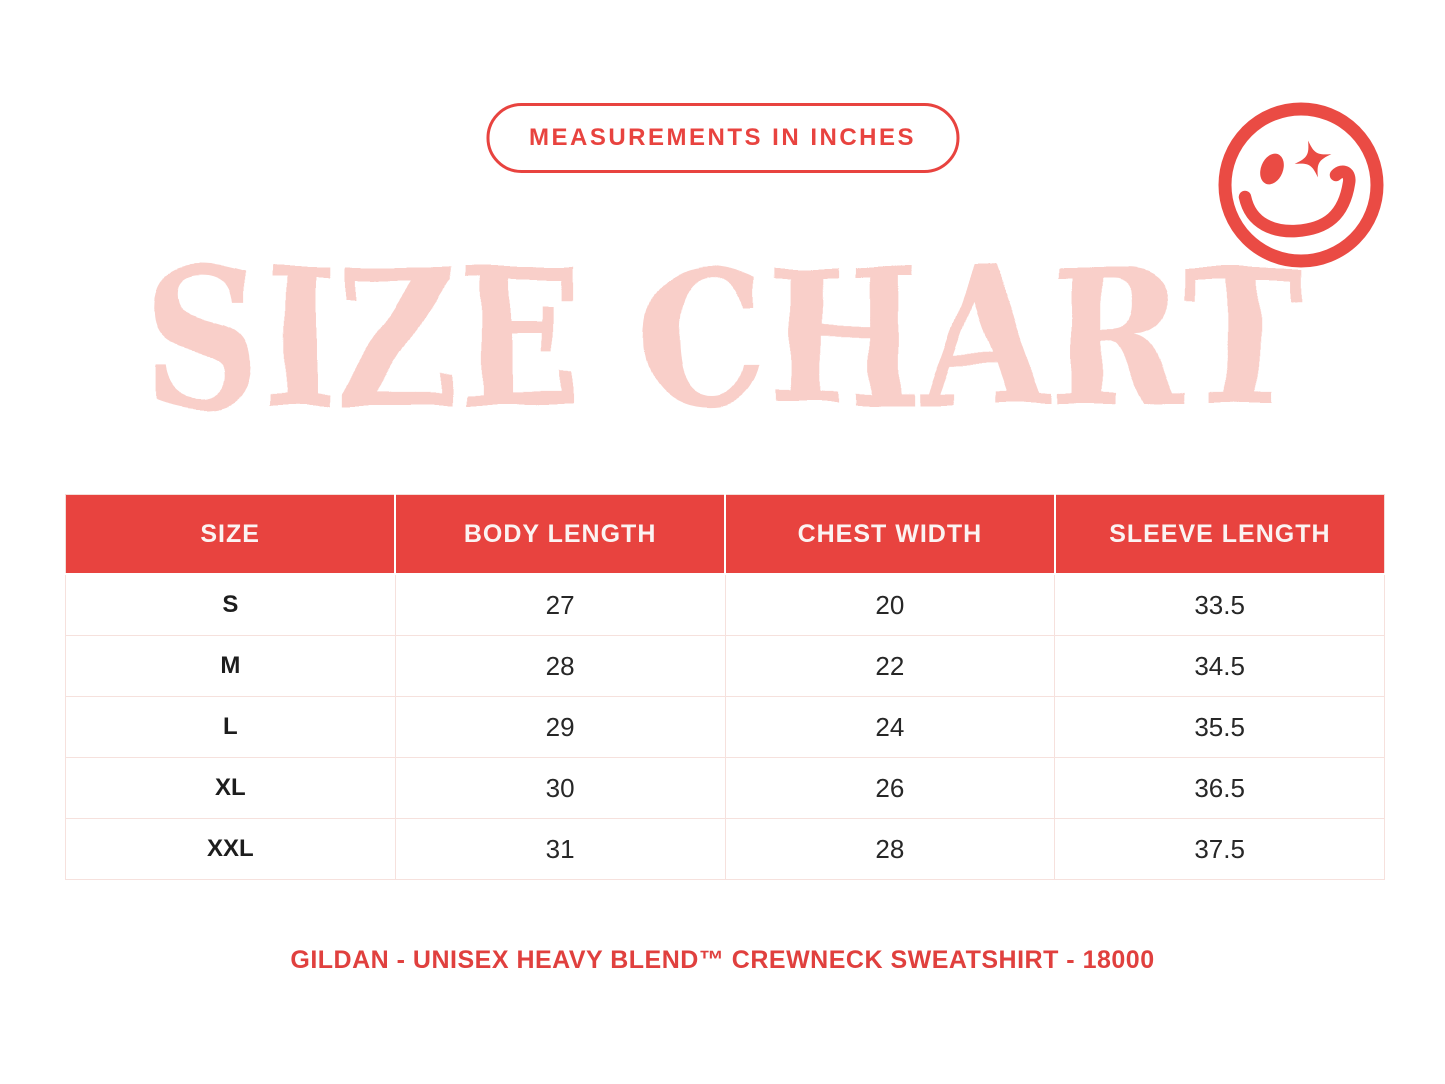 The width and height of the screenshot is (1445, 1084). What do you see at coordinates (1219, 849) in the screenshot?
I see `cell-sleeve-length: 37.5` at bounding box center [1219, 849].